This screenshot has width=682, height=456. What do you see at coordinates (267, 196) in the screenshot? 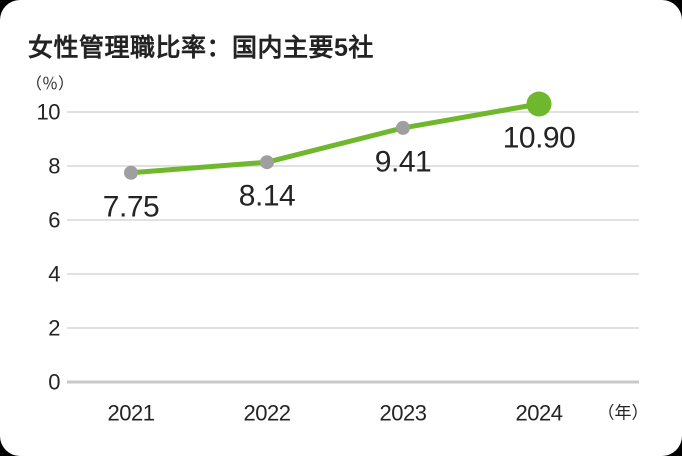
I see `data-point-label: 8.14` at bounding box center [267, 196].